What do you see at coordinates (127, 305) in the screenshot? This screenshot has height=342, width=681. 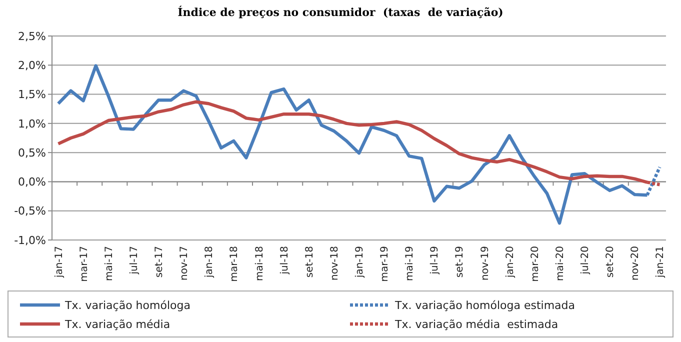 I see `legend-label: Tx. variação homóloga` at bounding box center [127, 305].